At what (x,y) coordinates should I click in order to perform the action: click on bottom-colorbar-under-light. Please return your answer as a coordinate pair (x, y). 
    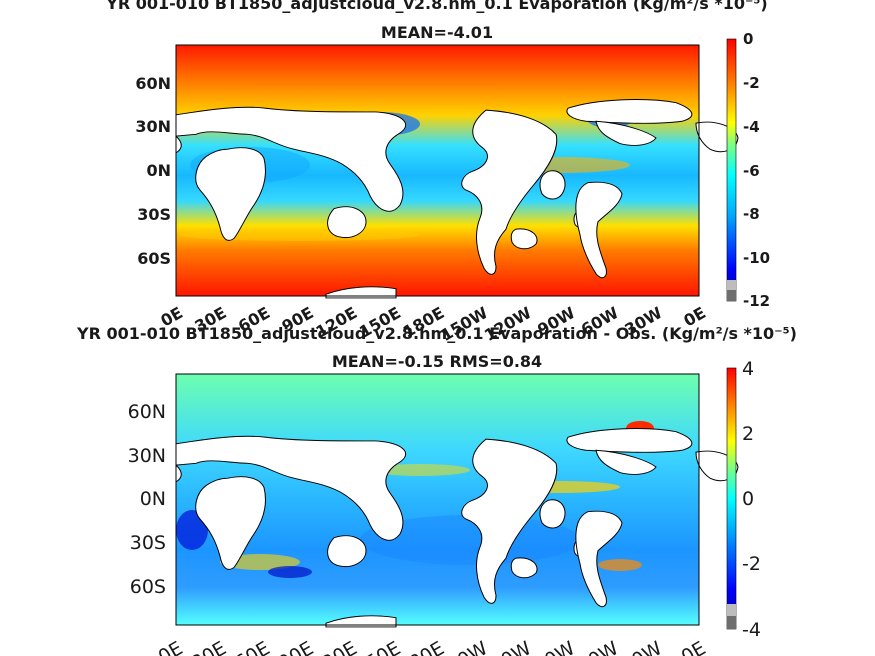
    Looking at the image, I should click on (731, 610).